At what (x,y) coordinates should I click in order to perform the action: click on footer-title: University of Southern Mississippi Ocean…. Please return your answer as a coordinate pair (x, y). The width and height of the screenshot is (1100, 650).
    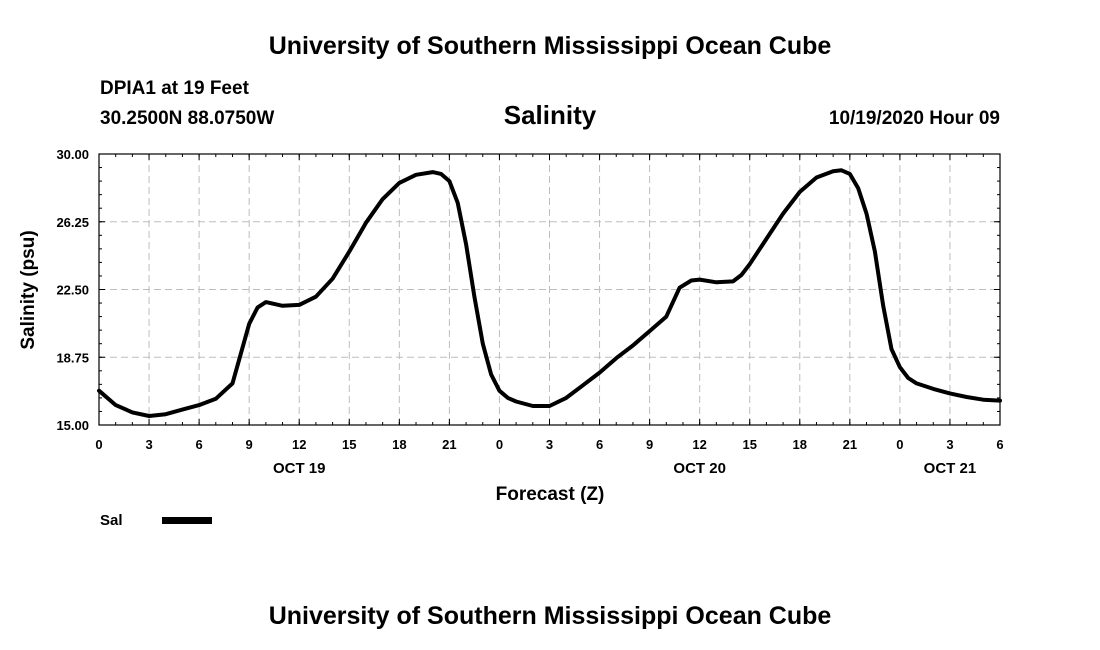
    Looking at the image, I should click on (550, 616).